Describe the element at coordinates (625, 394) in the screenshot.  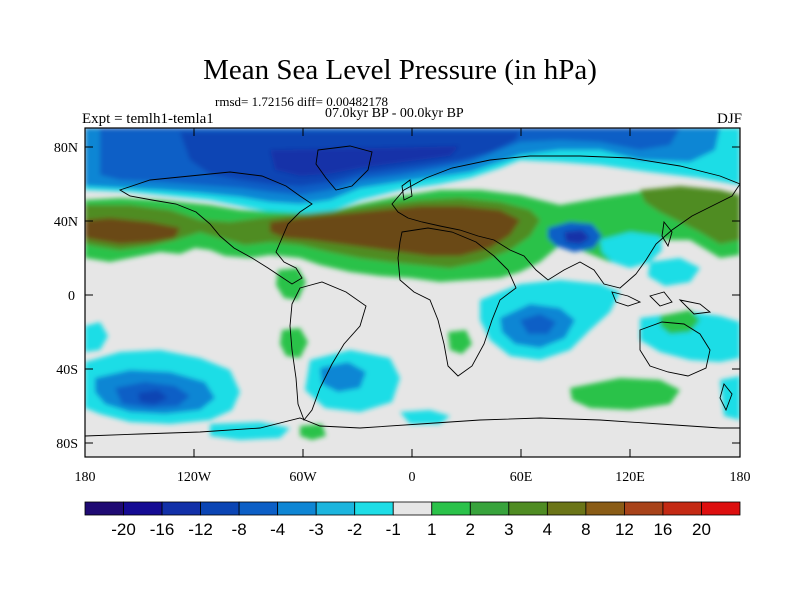
I see `south-indian-green` at that location.